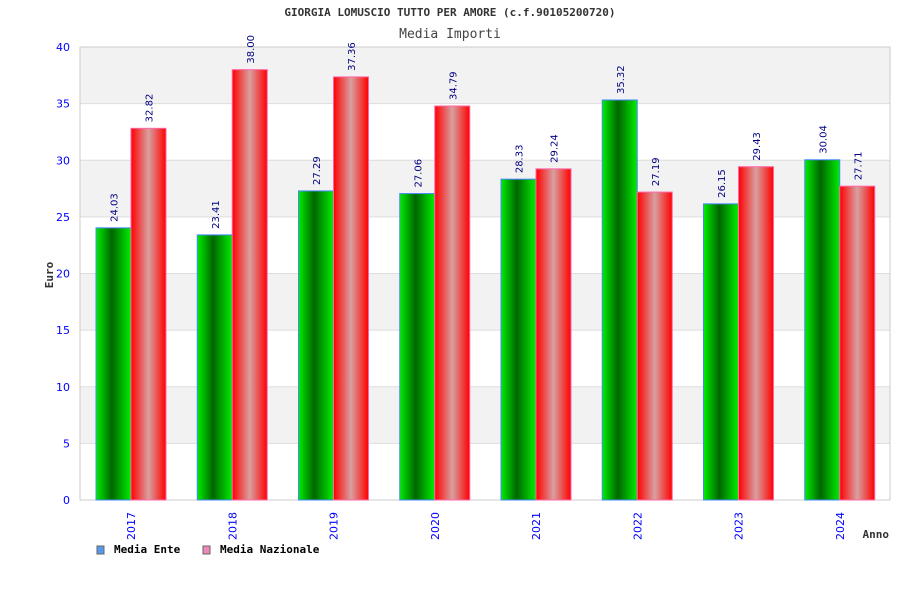 This screenshot has height=600, width=900. What do you see at coordinates (352, 56) in the screenshot?
I see `data-label-nazionale-2019: 37.36` at bounding box center [352, 56].